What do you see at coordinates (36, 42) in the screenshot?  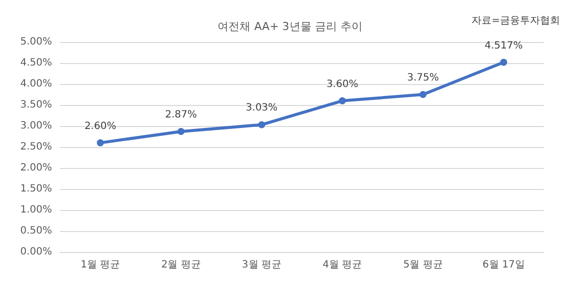 I see `y-tick-label: 5.00%` at bounding box center [36, 42].